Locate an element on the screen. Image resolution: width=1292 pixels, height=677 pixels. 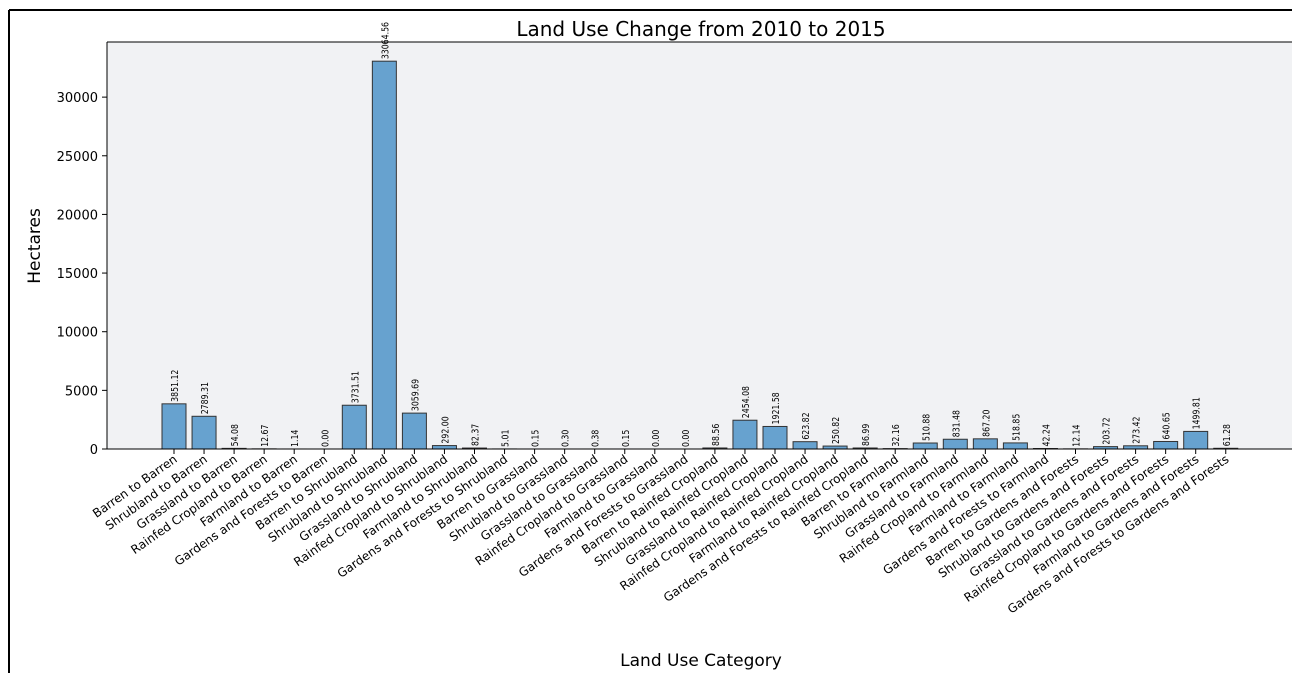
bar-value-label: 831.48 is located at coordinates (956, 424).